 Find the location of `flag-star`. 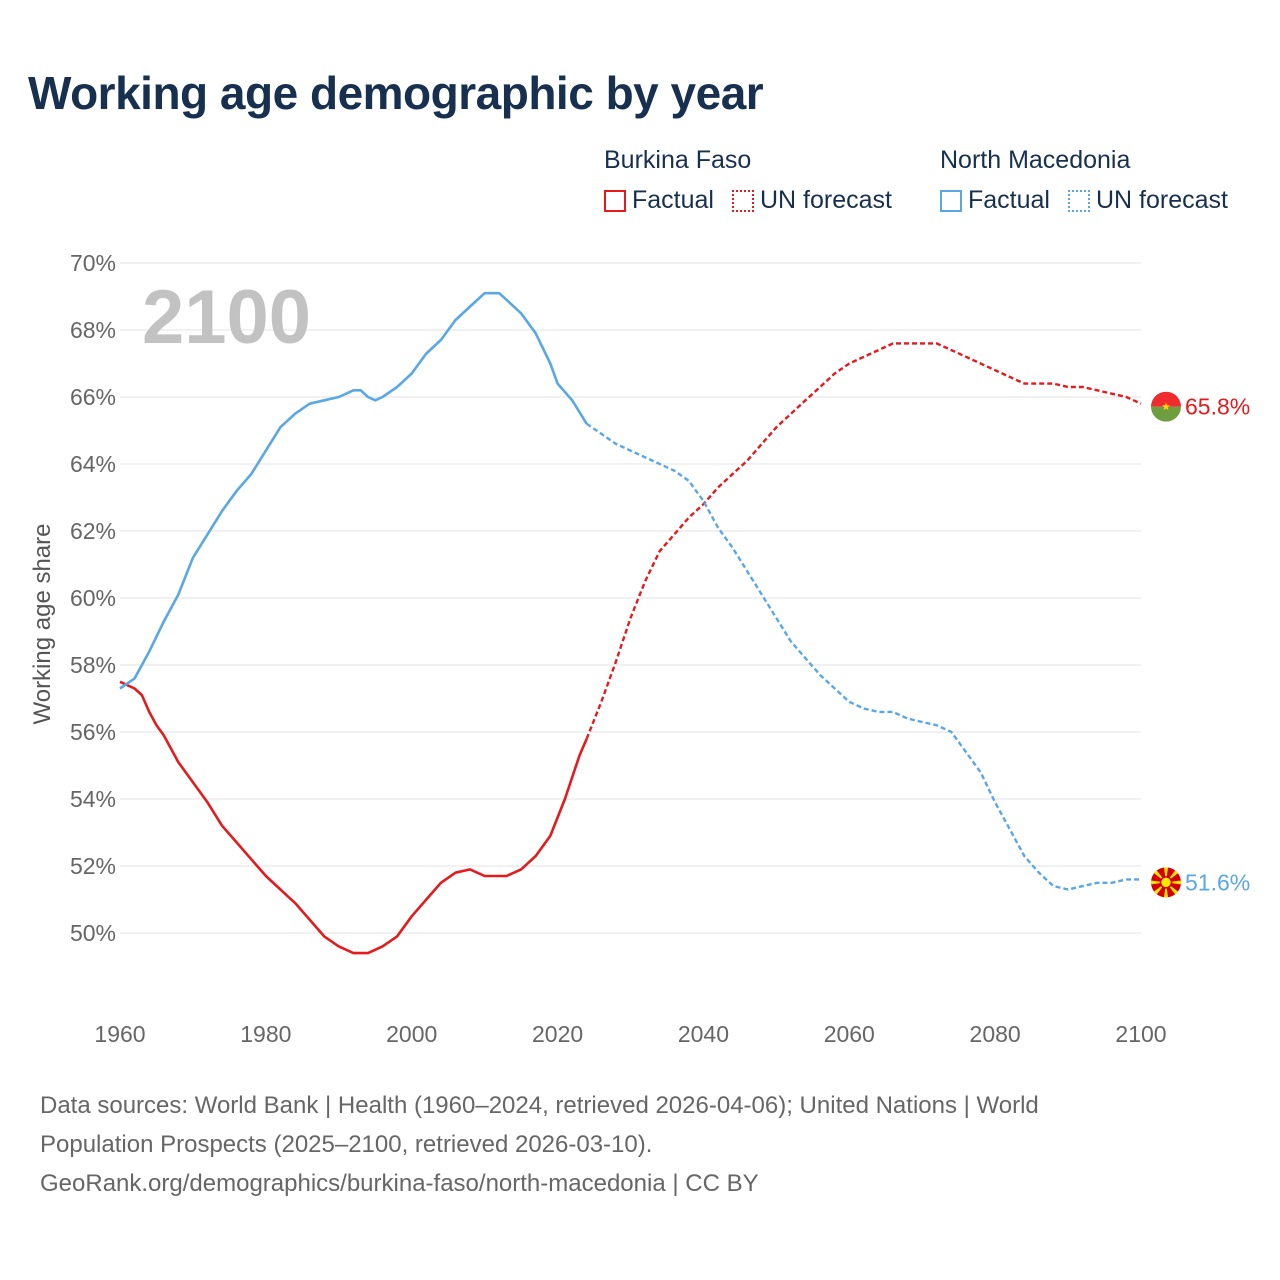

flag-star is located at coordinates (1166, 406).